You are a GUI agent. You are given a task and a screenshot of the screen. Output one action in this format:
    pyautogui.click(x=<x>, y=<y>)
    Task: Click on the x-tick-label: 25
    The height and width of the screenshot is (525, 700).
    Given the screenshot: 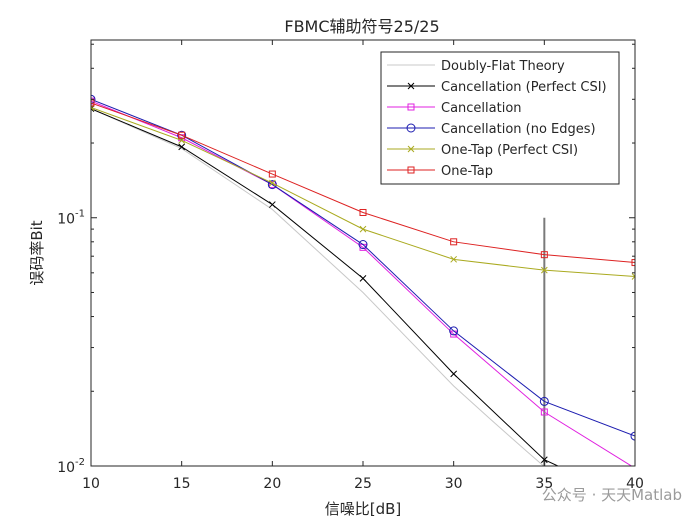 What is the action you would take?
    pyautogui.click(x=363, y=484)
    